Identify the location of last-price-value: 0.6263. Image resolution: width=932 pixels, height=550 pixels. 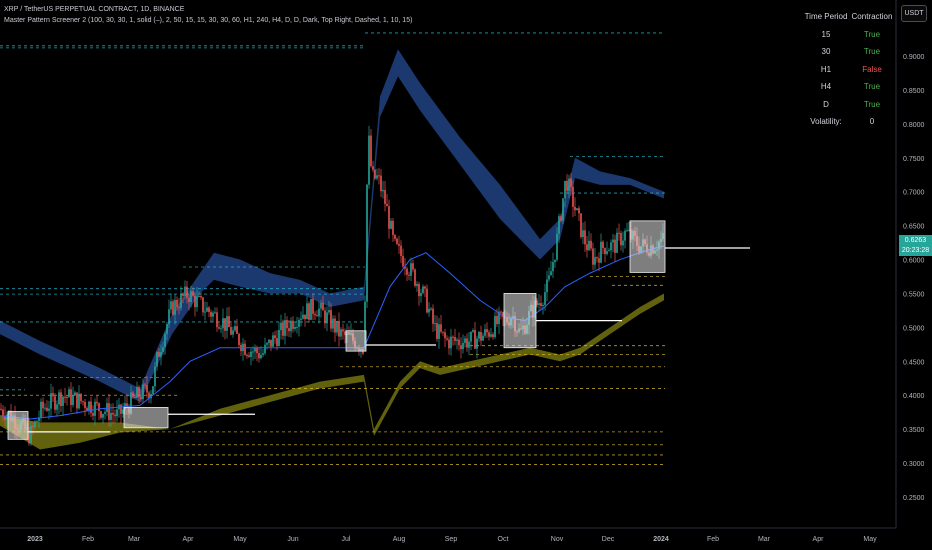
(915, 240).